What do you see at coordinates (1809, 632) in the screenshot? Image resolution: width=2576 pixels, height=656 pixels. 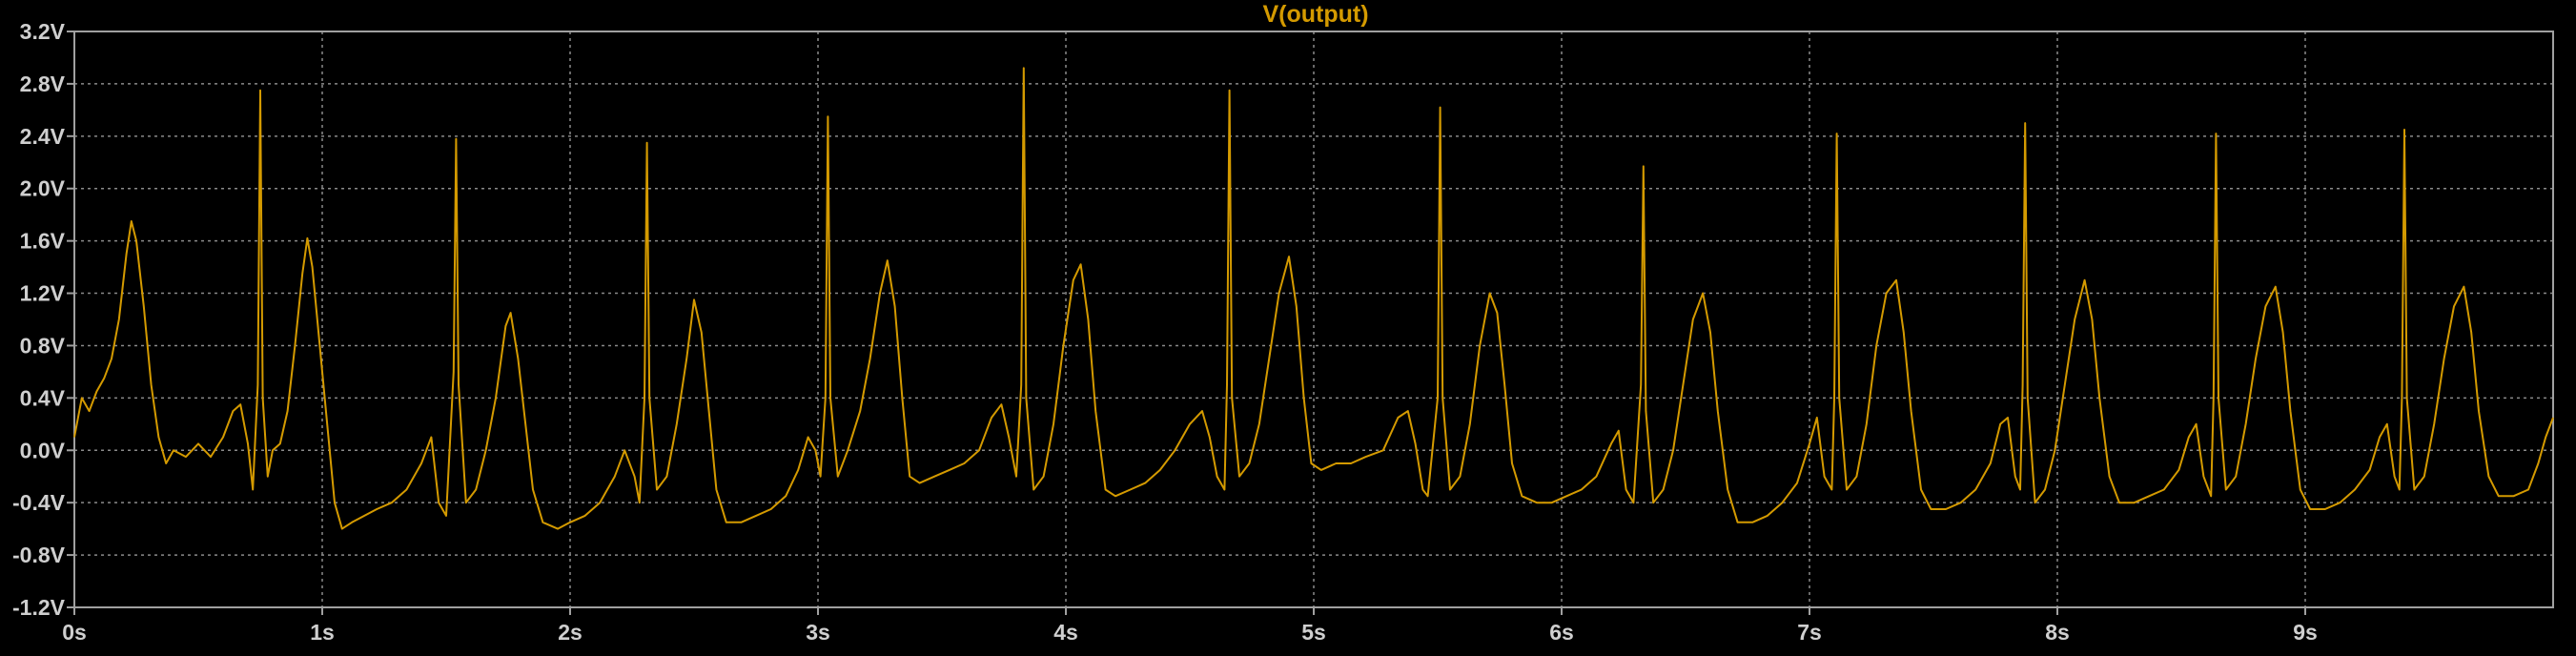 I see `x-tick-label: 7s` at bounding box center [1809, 632].